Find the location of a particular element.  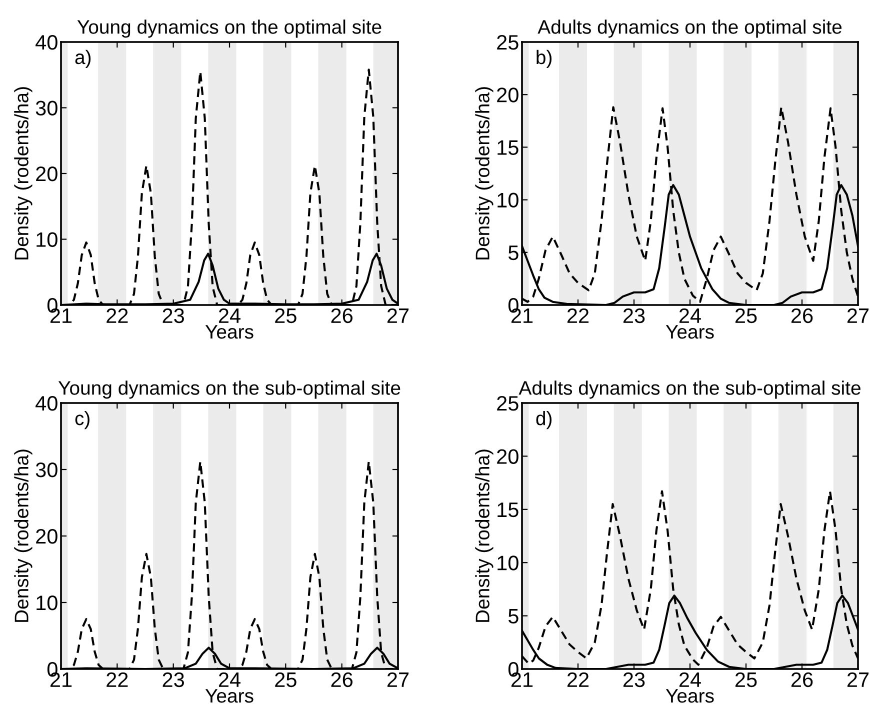

chart-title: Young dynamics on the sub-optimal site is located at coordinates (229, 389).